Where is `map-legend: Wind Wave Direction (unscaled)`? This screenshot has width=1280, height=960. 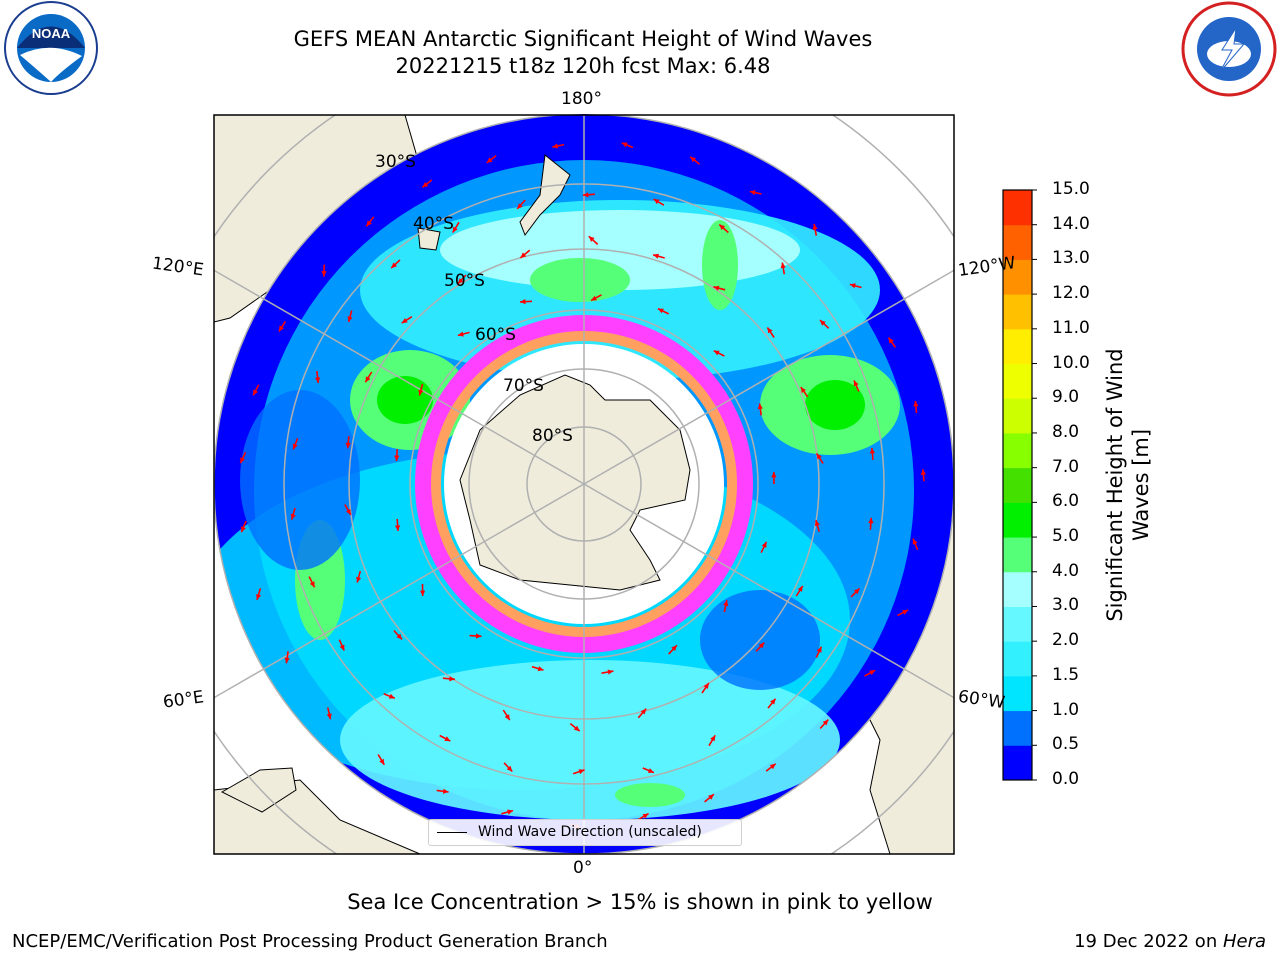 map-legend: Wind Wave Direction (unscaled) is located at coordinates (585, 832).